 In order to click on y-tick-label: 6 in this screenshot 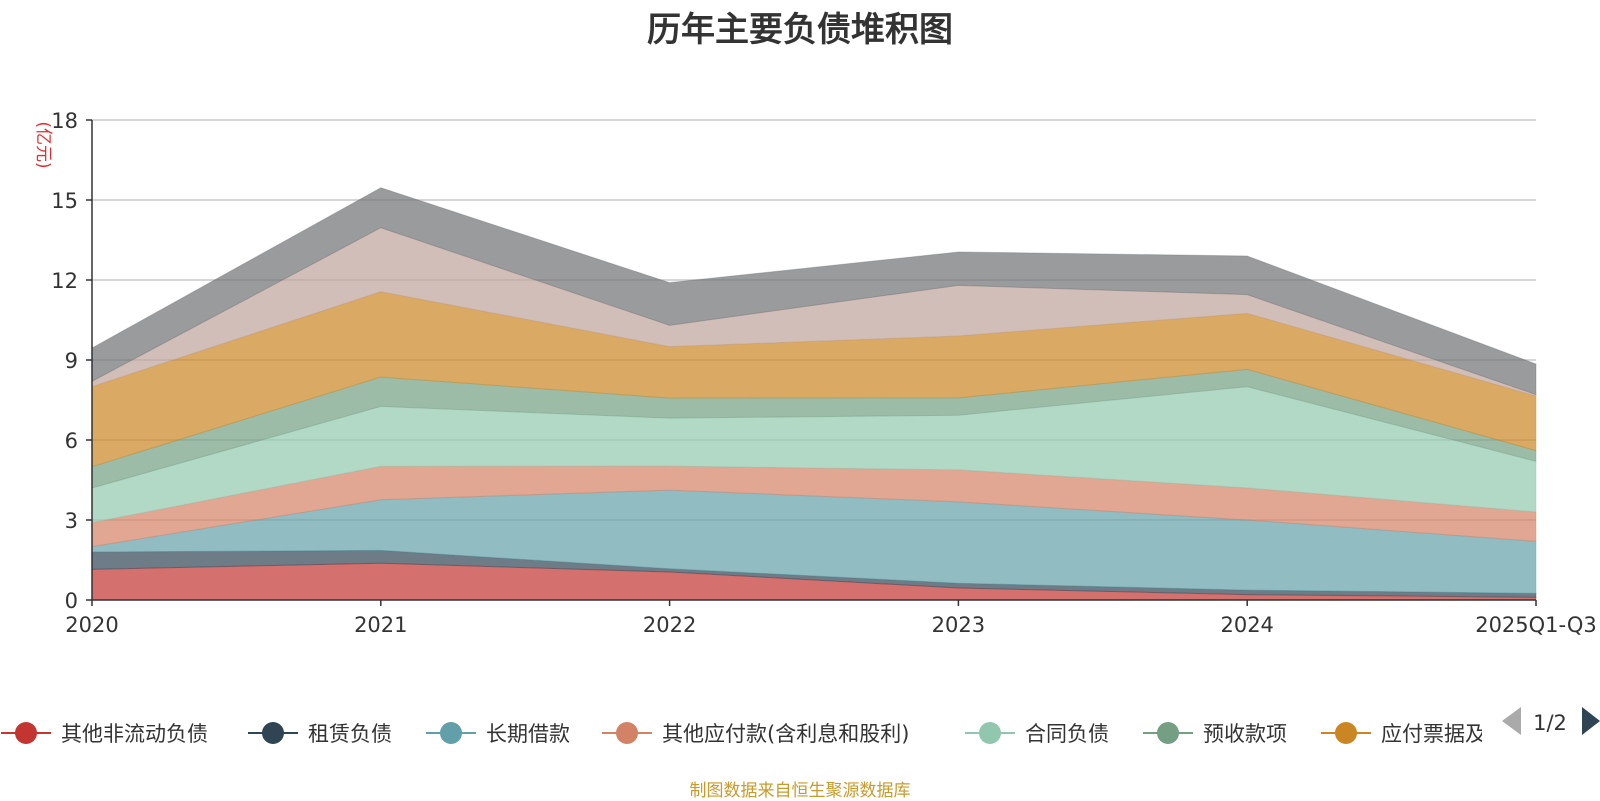, I will do `click(71, 441)`.